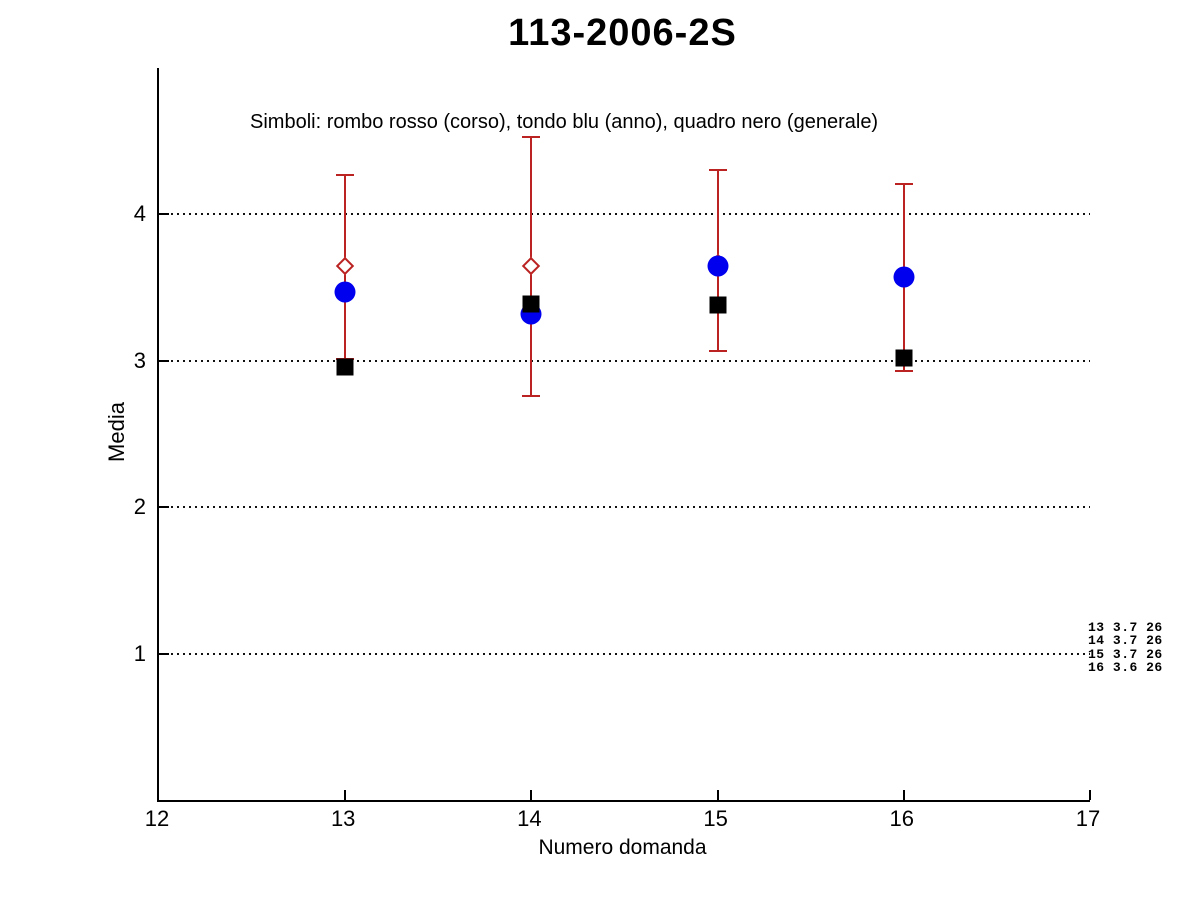  I want to click on square-marker-x14, so click(531, 304).